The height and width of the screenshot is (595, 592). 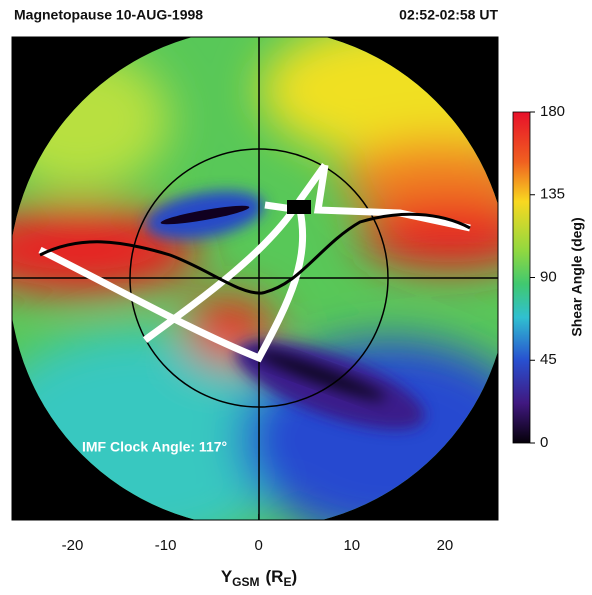 What do you see at coordinates (245, 582) in the screenshot?
I see `x-label-part: GSM` at bounding box center [245, 582].